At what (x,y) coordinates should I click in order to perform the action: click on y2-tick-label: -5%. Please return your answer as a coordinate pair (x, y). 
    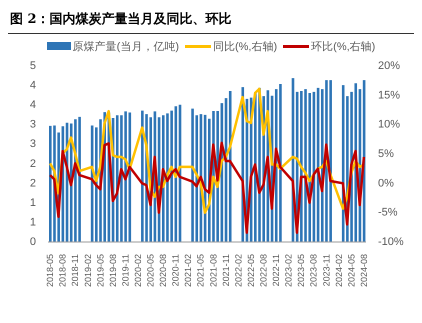
    Looking at the image, I should click on (388, 212).